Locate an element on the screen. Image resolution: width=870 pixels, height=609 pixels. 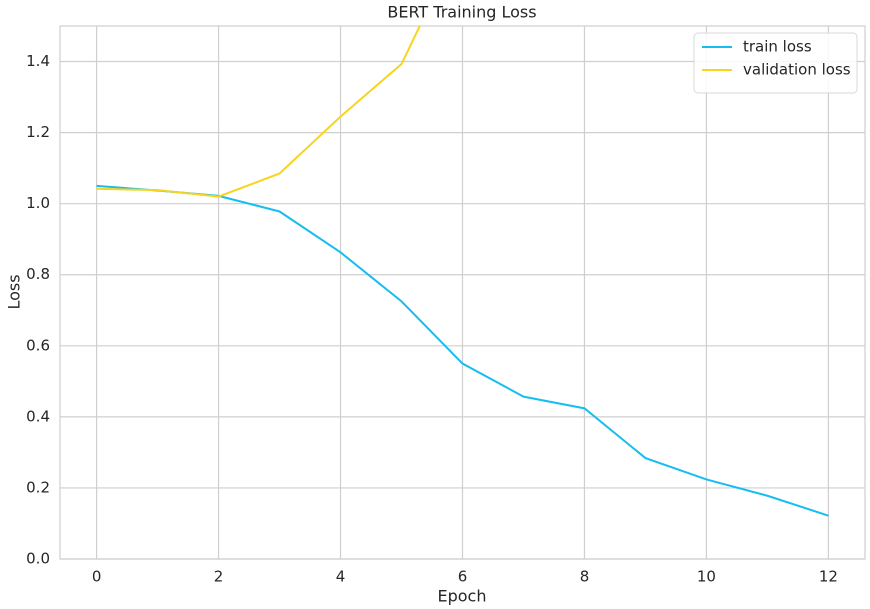
y-tick-label: 1.2 is located at coordinates (38, 132).